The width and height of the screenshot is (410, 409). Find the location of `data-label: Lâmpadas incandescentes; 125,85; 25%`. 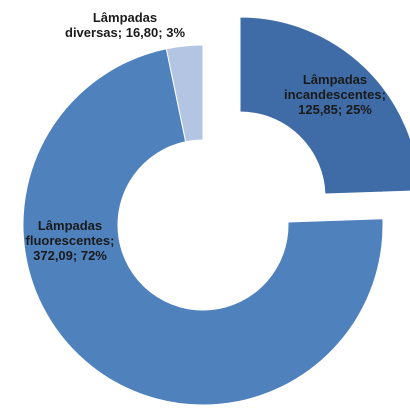

data-label: Lâmpadas incandescentes; 125,85; 25% is located at coordinates (335, 94).